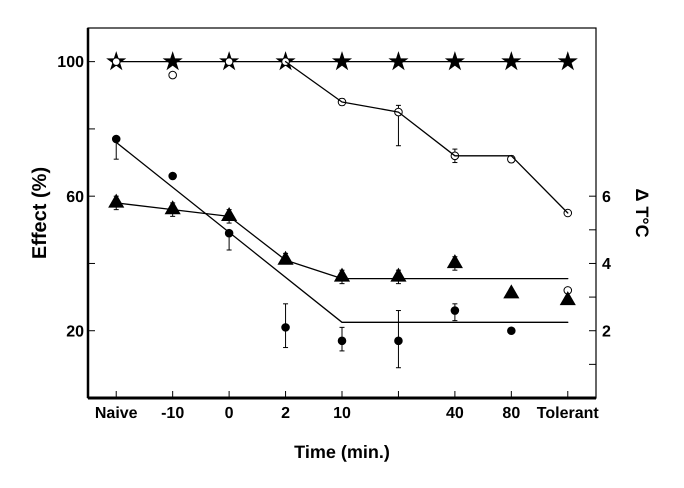 This screenshot has width=684, height=488. What do you see at coordinates (40, 213) in the screenshot?
I see `y-axis-title: Effect (%)` at bounding box center [40, 213].